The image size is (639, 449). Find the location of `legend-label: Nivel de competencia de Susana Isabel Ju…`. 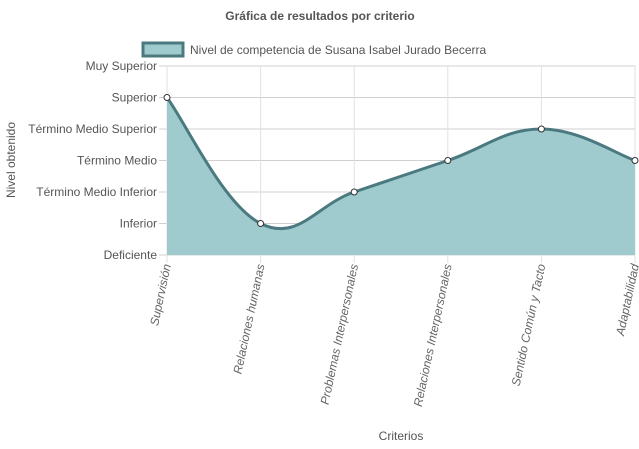

legend-label: Nivel de competencia de Susana Isabel Ju… is located at coordinates (338, 50).